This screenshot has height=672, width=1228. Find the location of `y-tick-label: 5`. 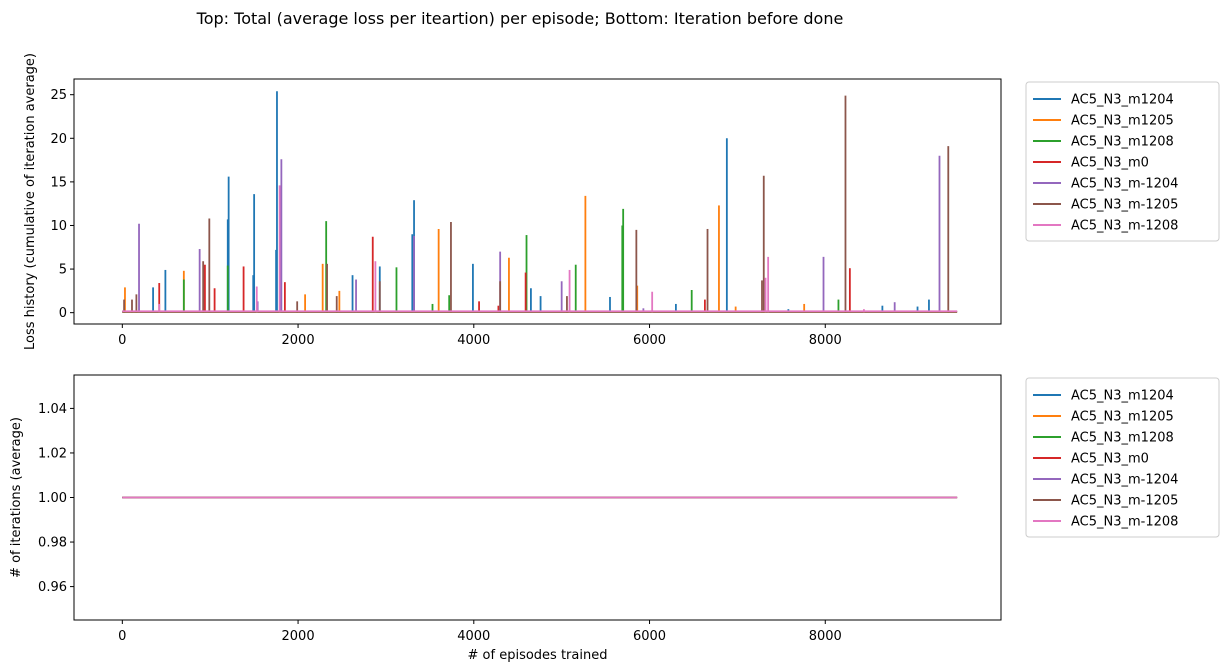

y-tick-label: 5 is located at coordinates (63, 270).